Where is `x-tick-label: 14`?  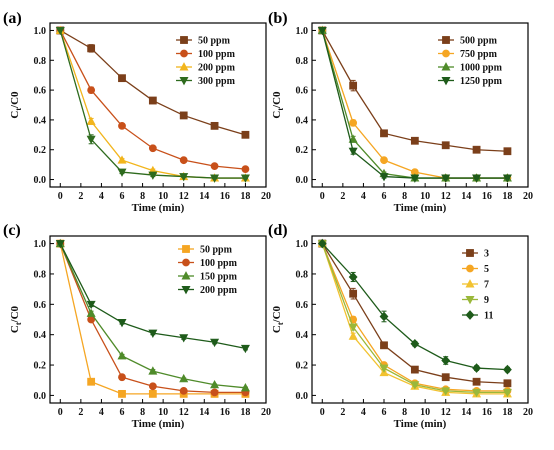 x-tick-label: 14 is located at coordinates (466, 412).